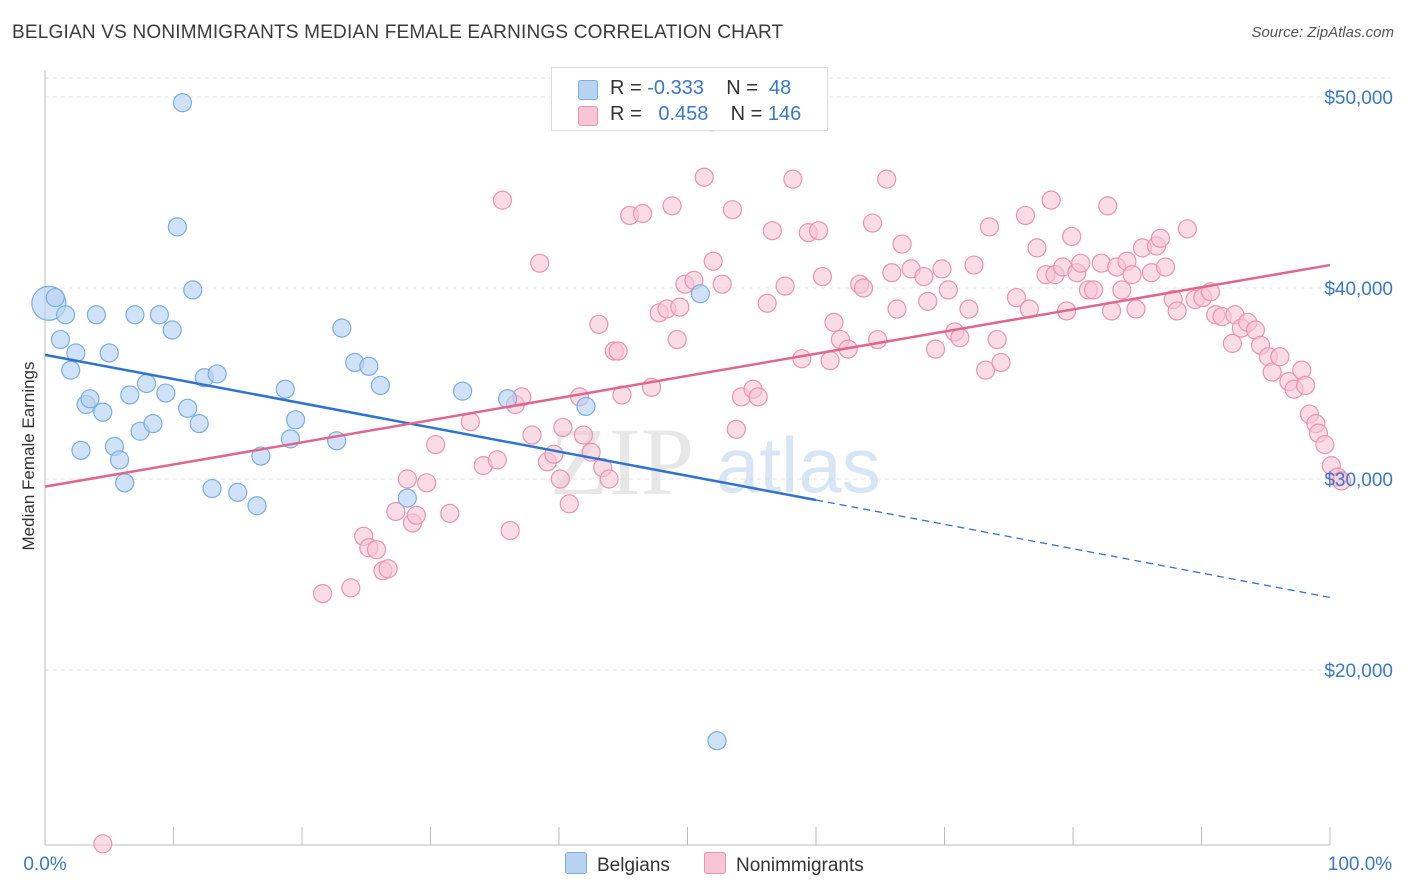 The image size is (1406, 892). What do you see at coordinates (746, 114) in the screenshot?
I see `n-label: N =` at bounding box center [746, 114].